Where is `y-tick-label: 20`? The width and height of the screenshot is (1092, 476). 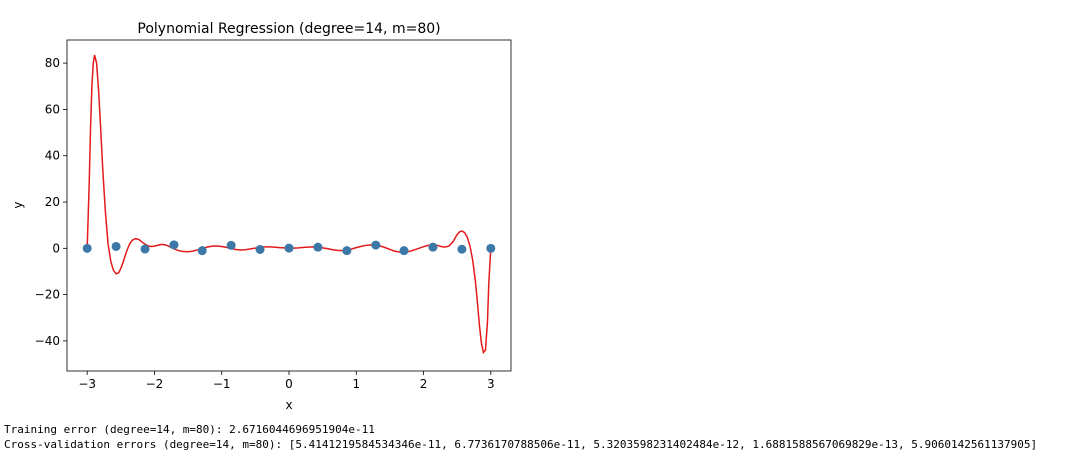 y-tick-label: 20 is located at coordinates (52, 202).